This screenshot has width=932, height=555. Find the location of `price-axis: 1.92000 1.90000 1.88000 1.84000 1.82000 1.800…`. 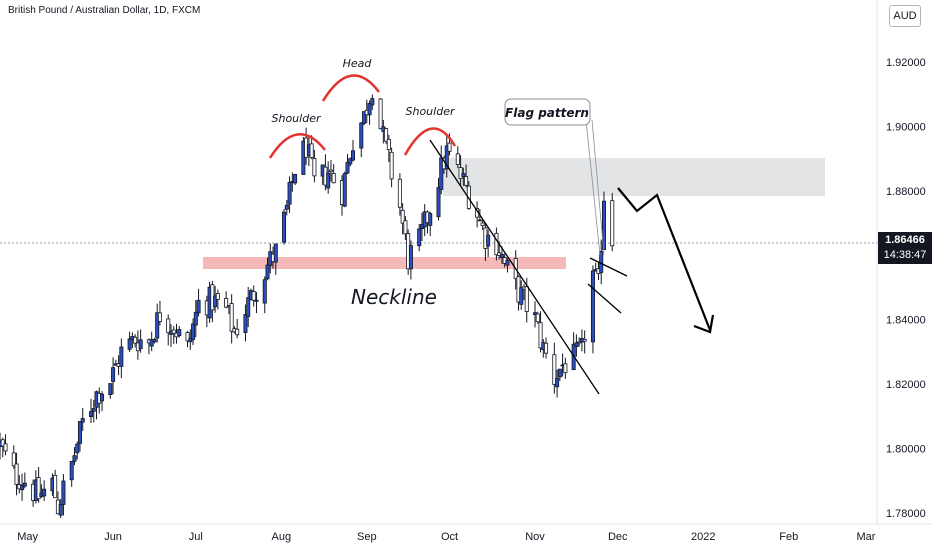

price-axis: 1.92000 1.90000 1.88000 1.84000 1.82000 1.800… is located at coordinates (906, 288).